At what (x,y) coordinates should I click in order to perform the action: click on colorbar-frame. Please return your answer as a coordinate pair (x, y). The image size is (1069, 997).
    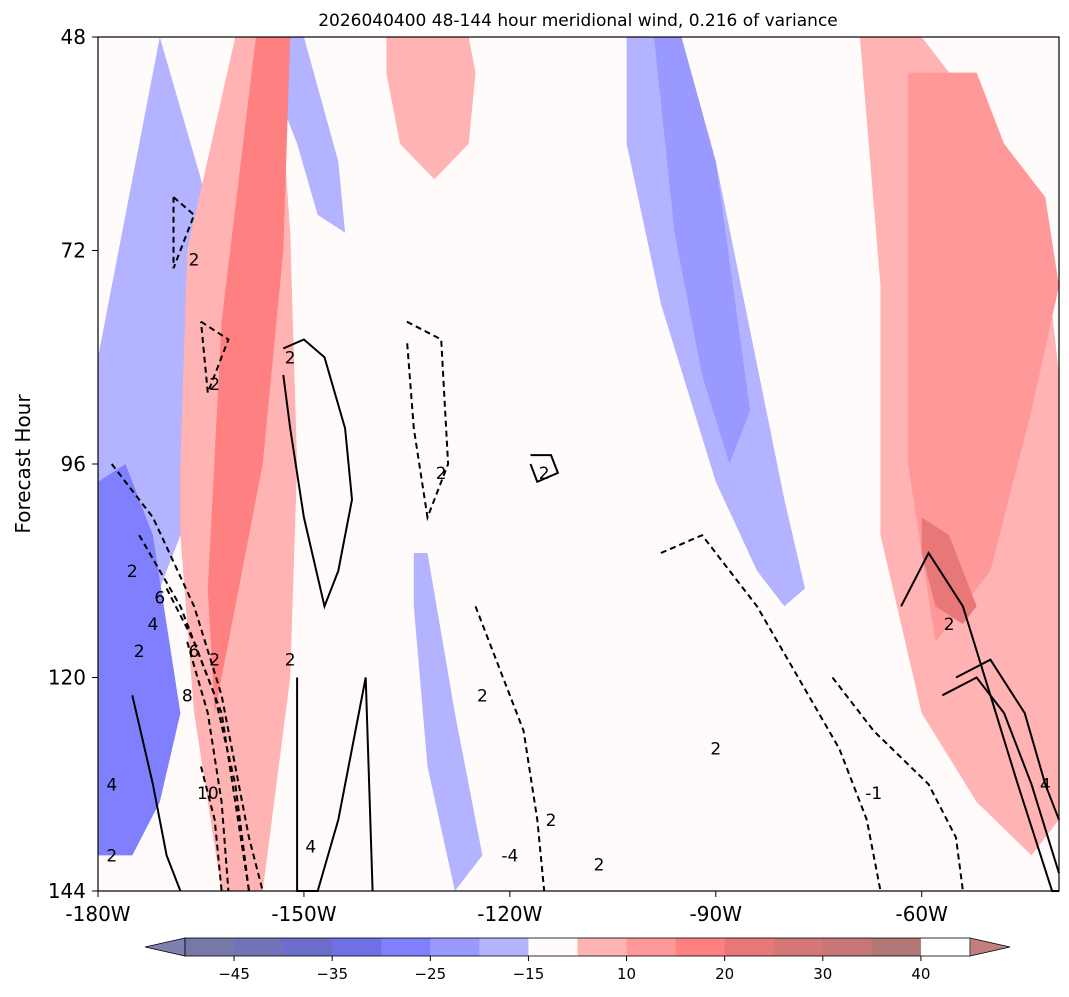
    Looking at the image, I should click on (577, 947).